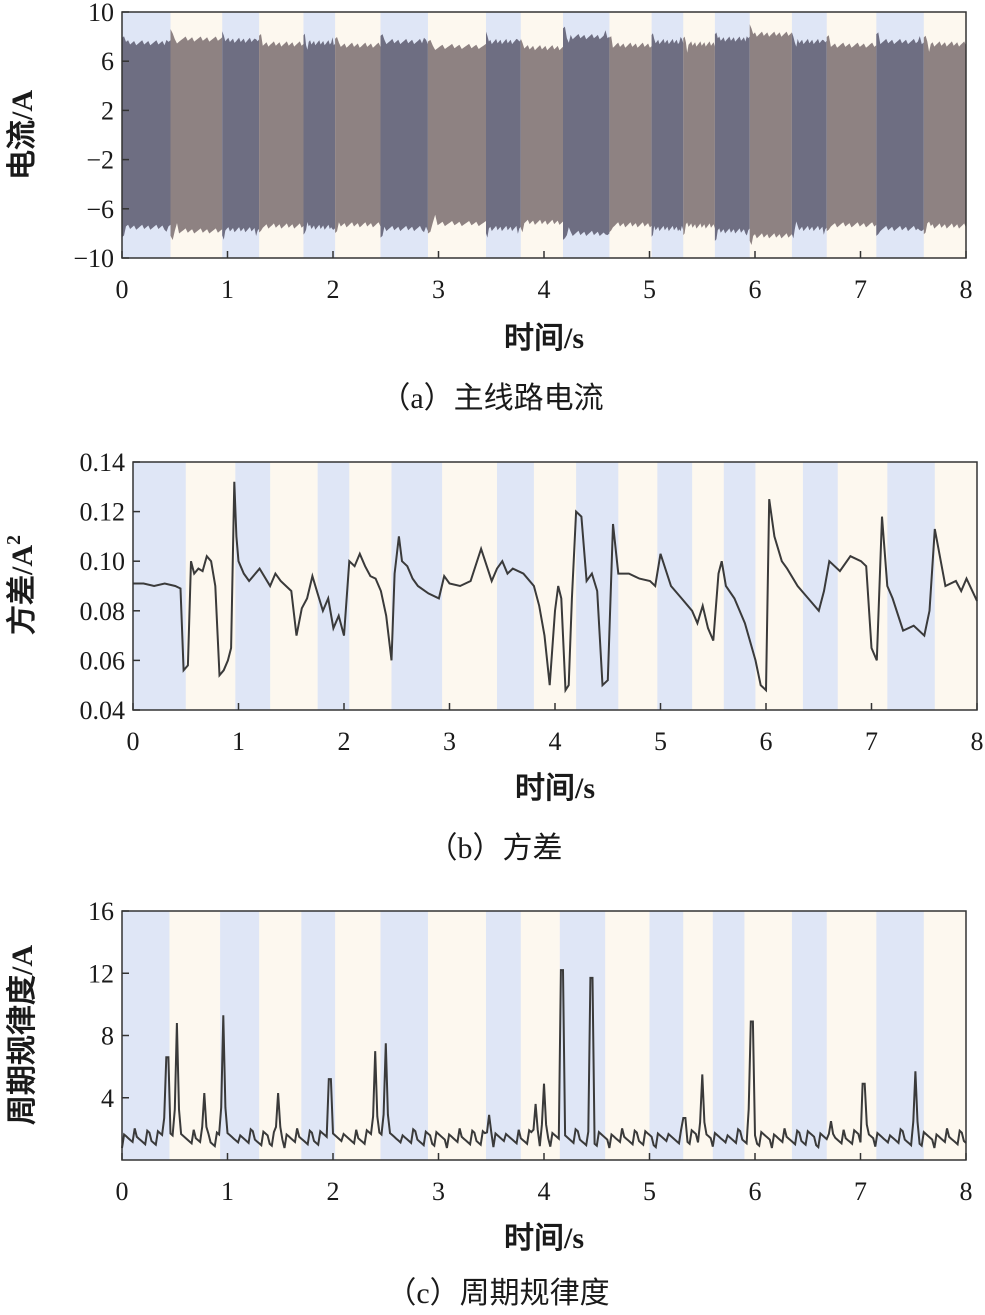 This screenshot has height=1315, width=985. Describe the element at coordinates (103, 611) in the screenshot. I see `y-tick-label: 0.08` at that location.